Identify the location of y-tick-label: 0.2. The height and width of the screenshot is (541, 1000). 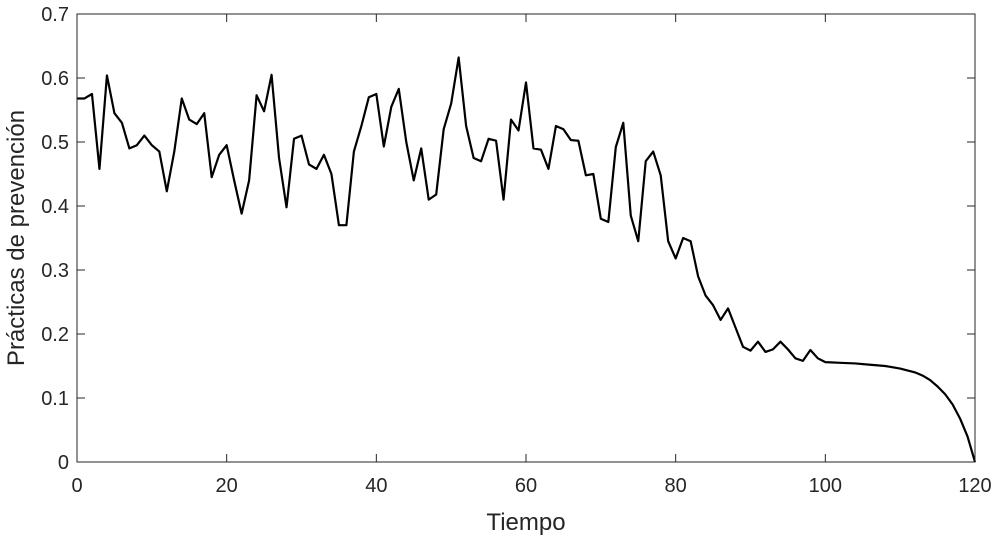
(55, 335).